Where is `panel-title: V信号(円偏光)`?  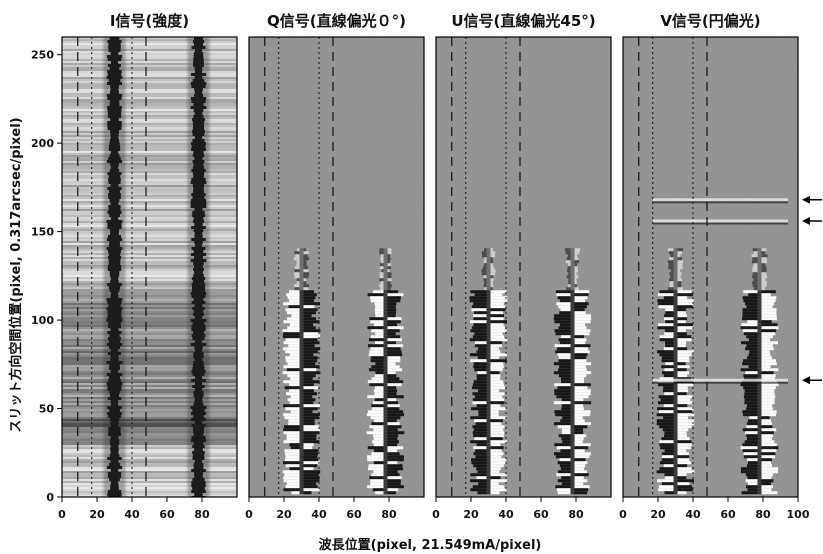 panel-title: V信号(円偏光) is located at coordinates (710, 21).